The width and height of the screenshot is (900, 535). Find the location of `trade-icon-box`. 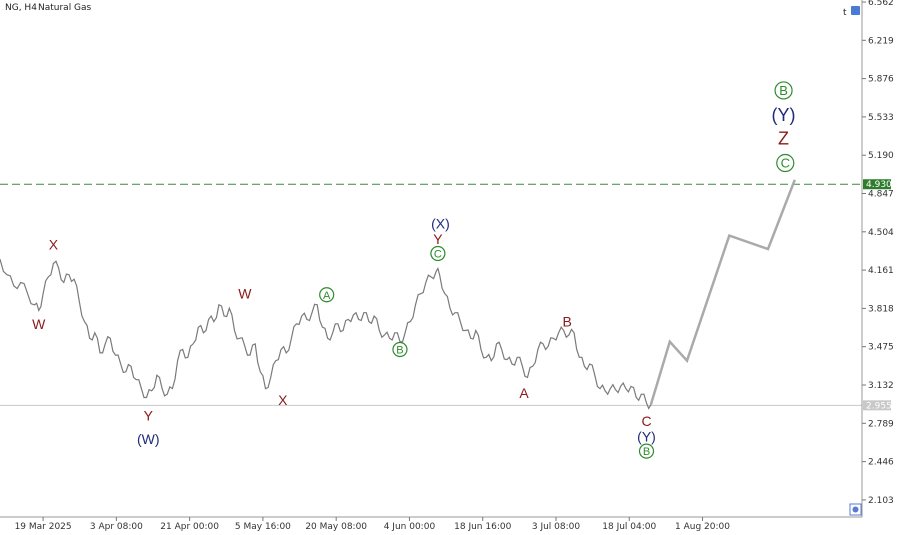

trade-icon-box is located at coordinates (855, 10).